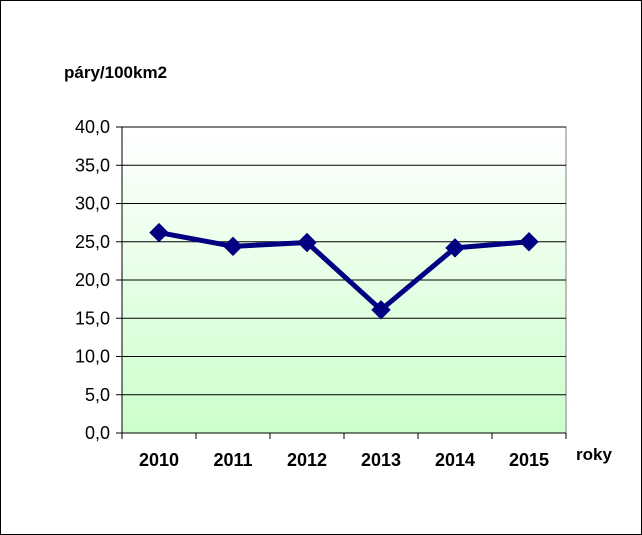 The image size is (642, 535). I want to click on series-line, so click(344, 271).